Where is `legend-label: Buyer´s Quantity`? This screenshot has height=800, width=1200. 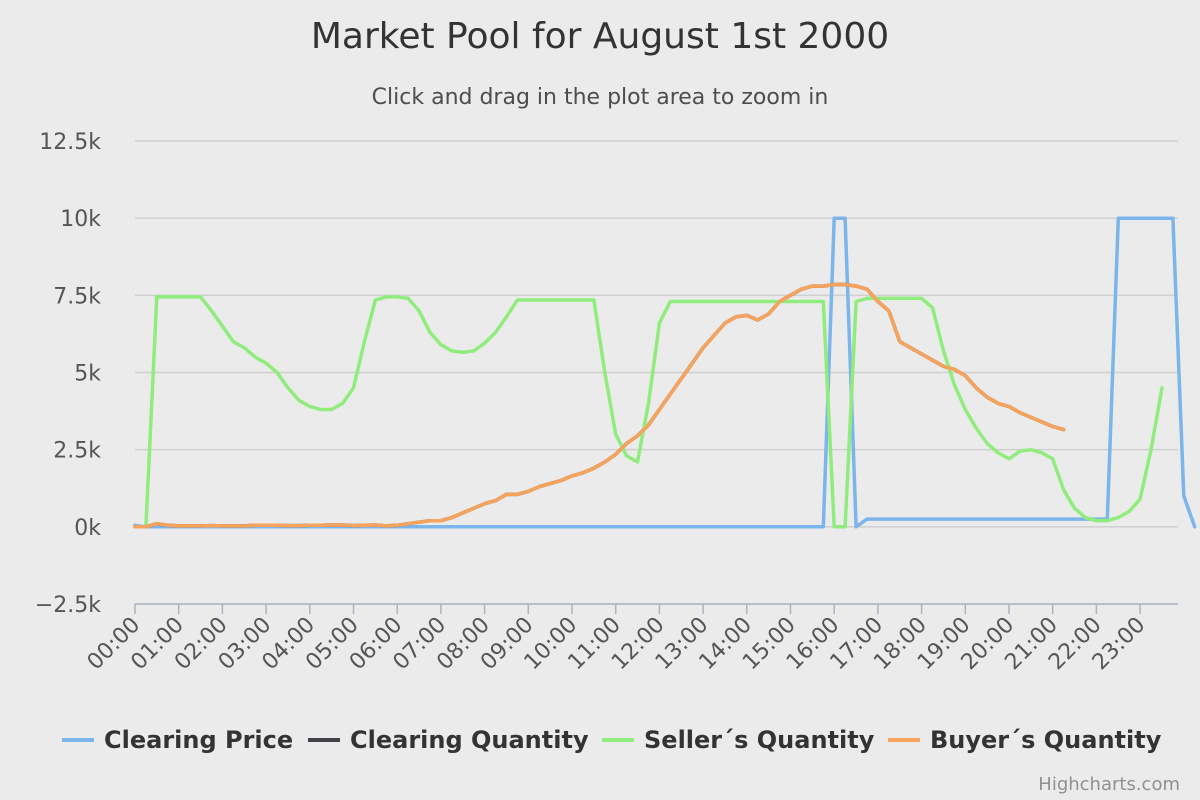
legend-label: Buyer´s Quantity is located at coordinates (1046, 740).